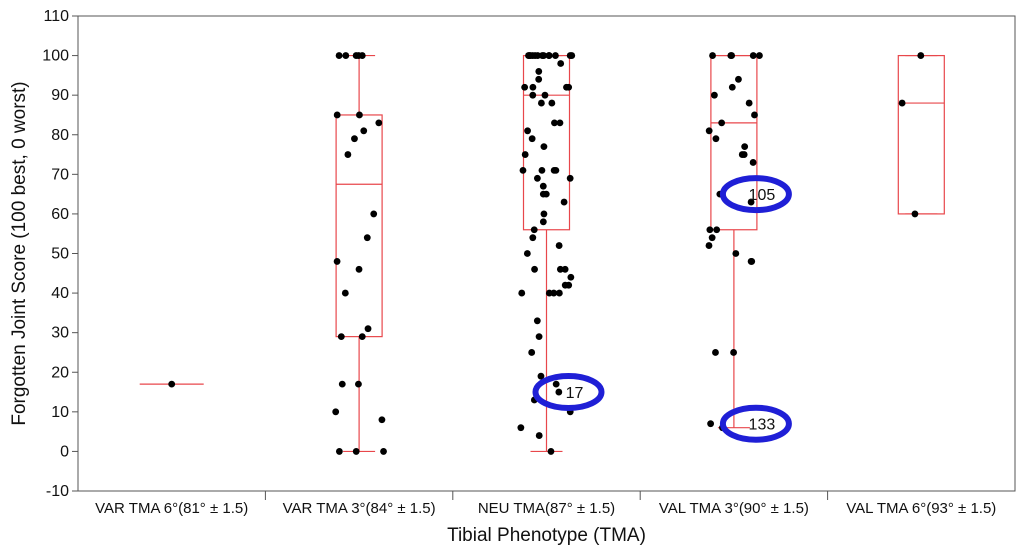 This screenshot has width=1017, height=550. I want to click on y-tick-label: 100, so click(55, 56).